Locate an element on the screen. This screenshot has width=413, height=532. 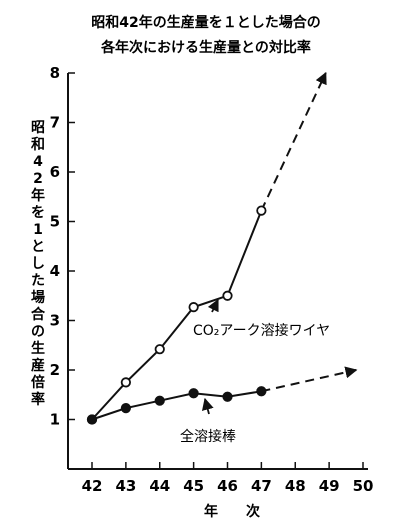
y-tick-label: 7 is located at coordinates (55, 123).